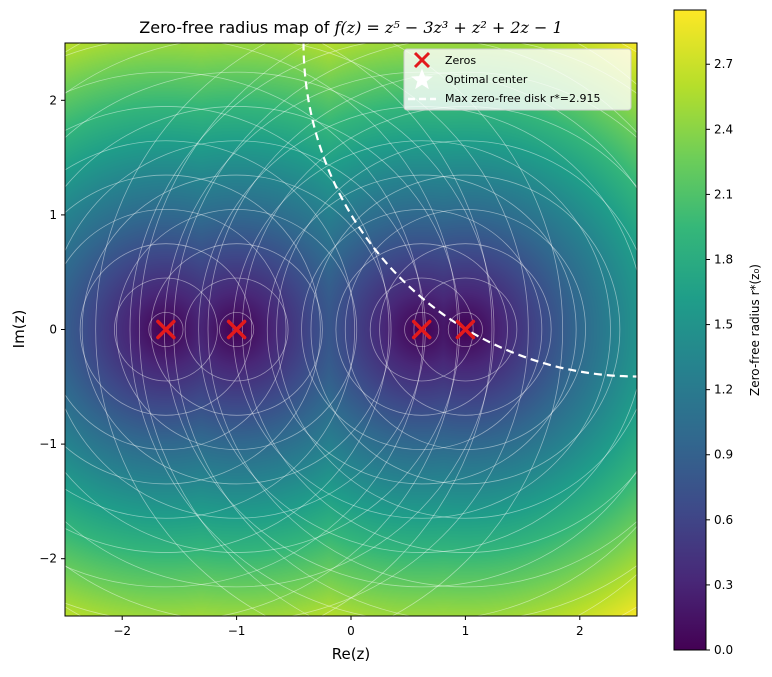 The width and height of the screenshot is (772, 677). I want to click on x-tick-label-2: 0, so click(351, 631).